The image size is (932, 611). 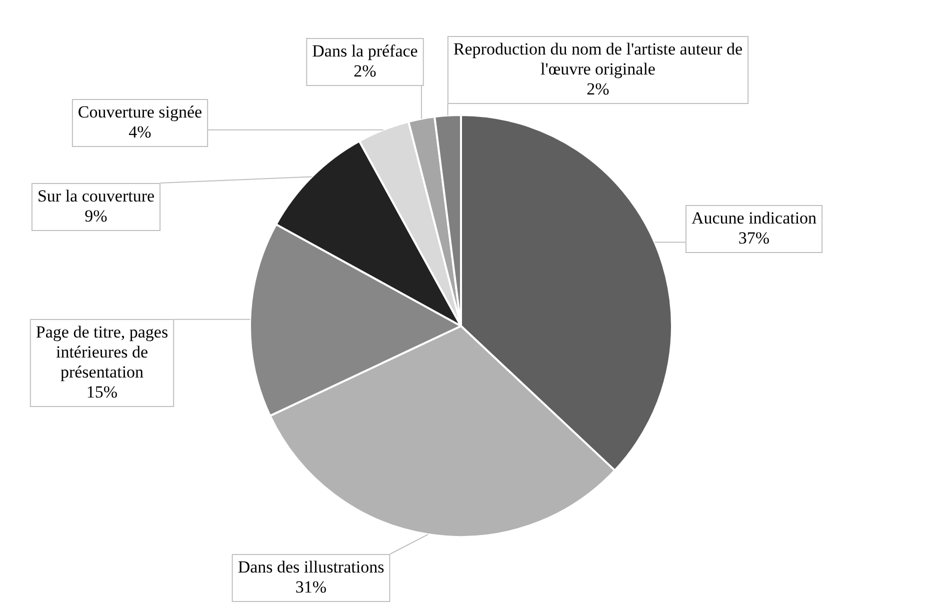 What do you see at coordinates (754, 238) in the screenshot?
I see `data-label: 37%` at bounding box center [754, 238].